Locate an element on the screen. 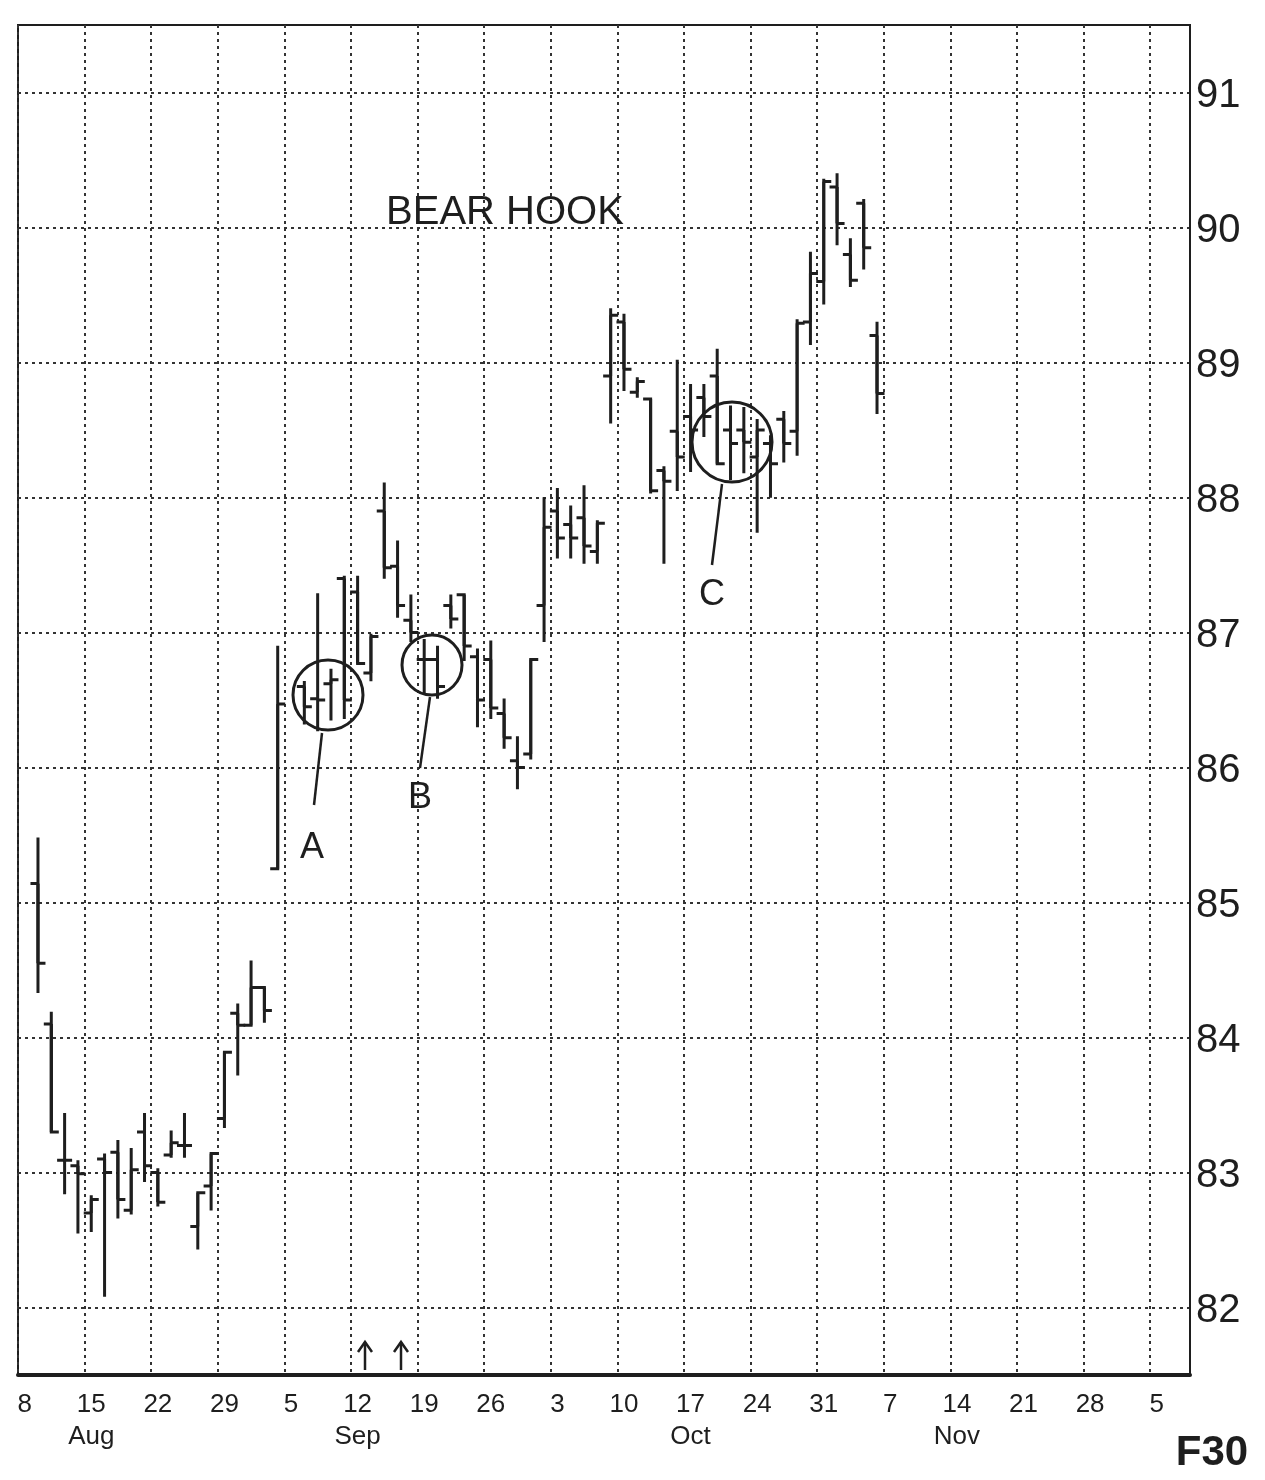  annotation: C is located at coordinates (712, 592).